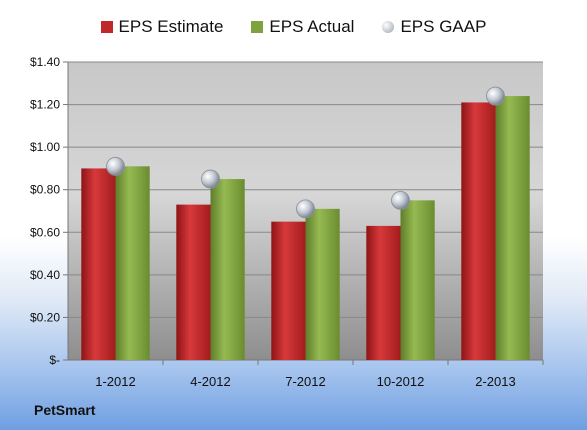 The image size is (587, 430). I want to click on y-tick-label: $0.60, so click(45, 232).